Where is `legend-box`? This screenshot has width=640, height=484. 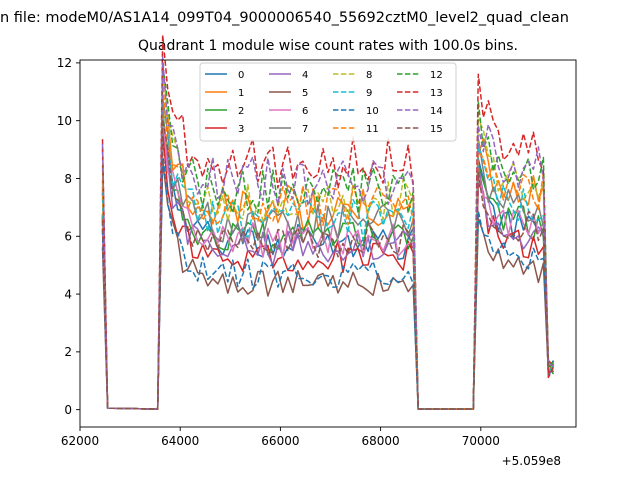 legend-box is located at coordinates (328, 102).